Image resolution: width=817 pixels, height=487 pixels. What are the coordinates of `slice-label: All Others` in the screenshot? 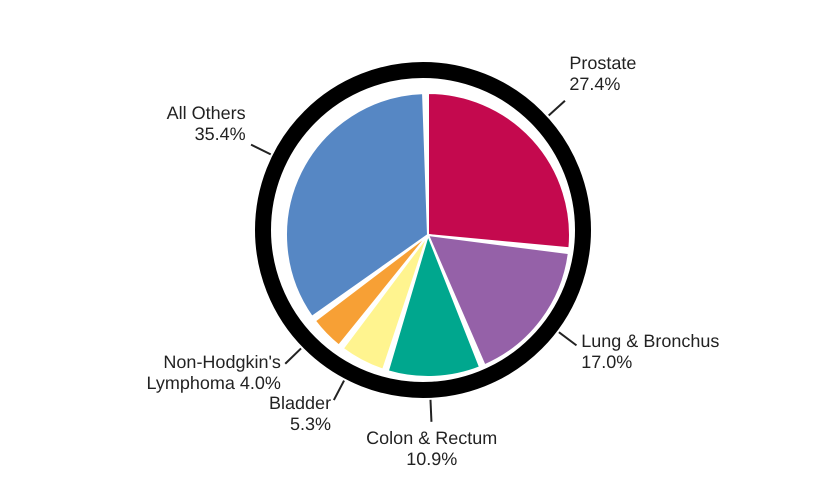 It's located at (206, 113).